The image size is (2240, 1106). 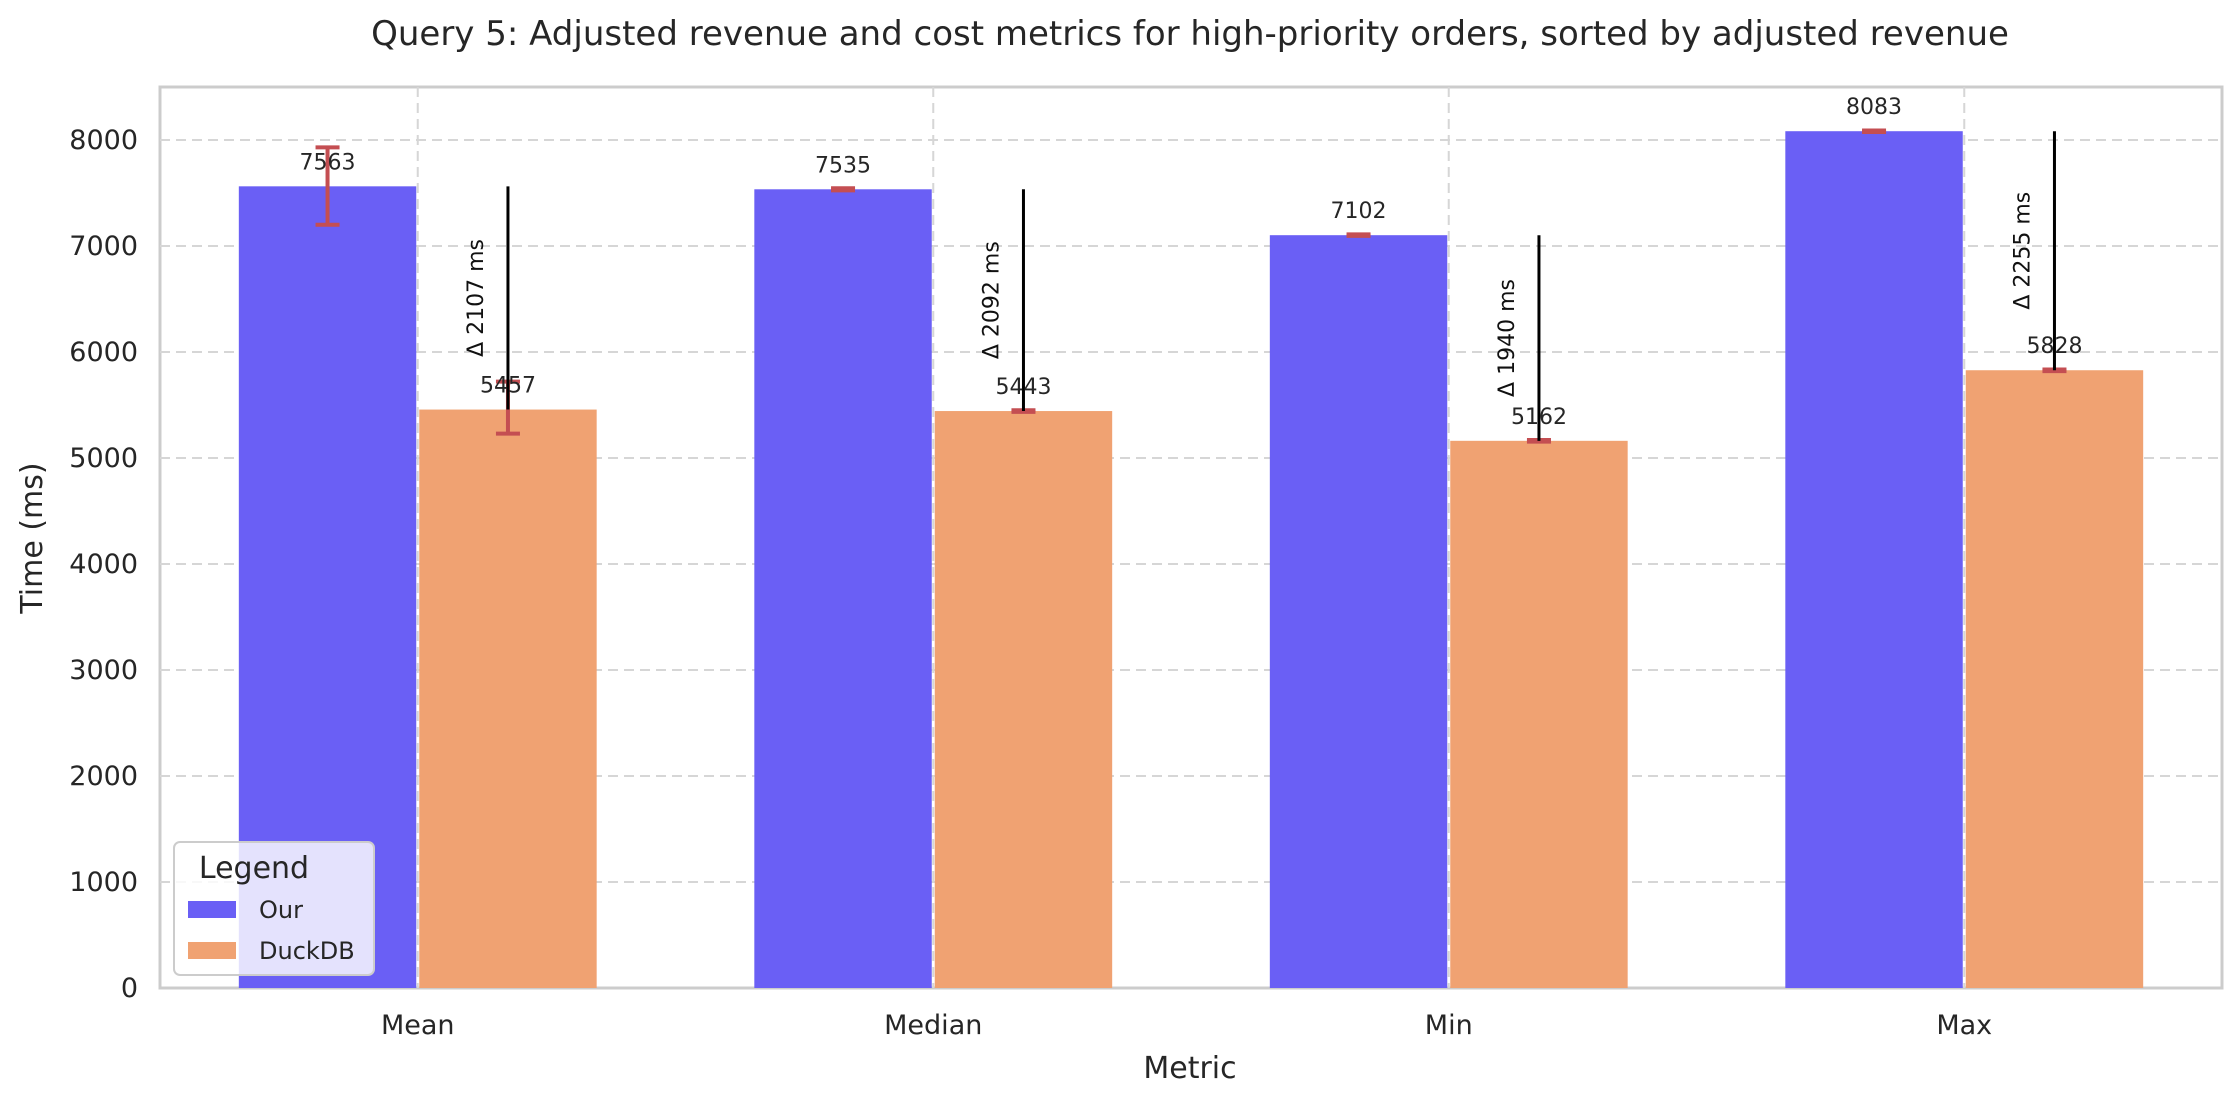 What do you see at coordinates (1189, 1068) in the screenshot?
I see `x-axis-label: Metric` at bounding box center [1189, 1068].